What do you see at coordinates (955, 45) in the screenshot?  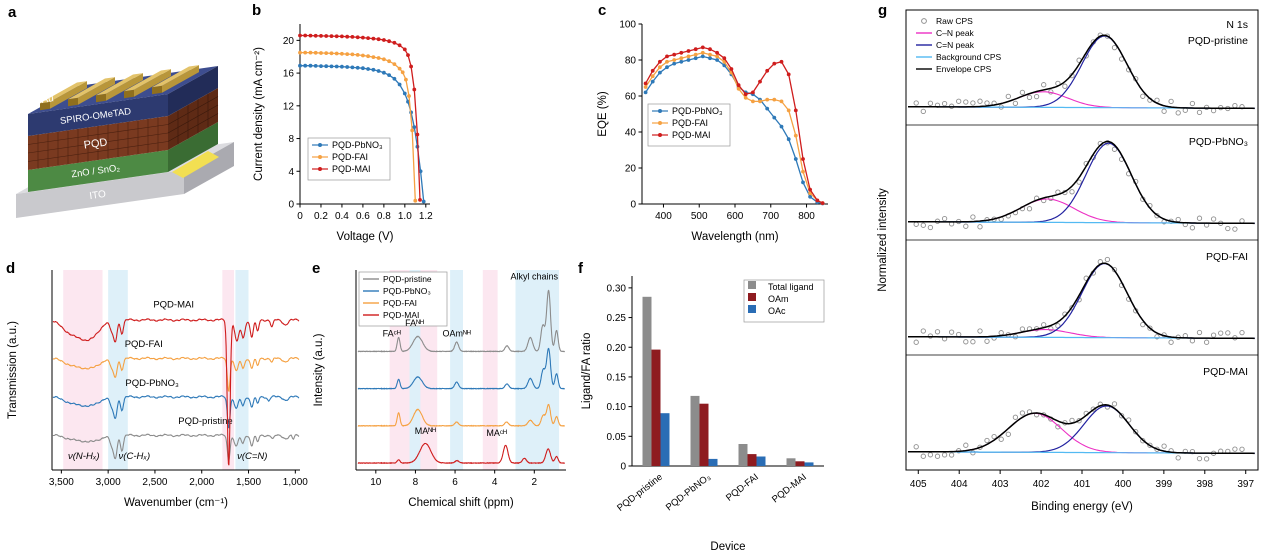 I see `legend-label: C=N peak` at bounding box center [955, 45].